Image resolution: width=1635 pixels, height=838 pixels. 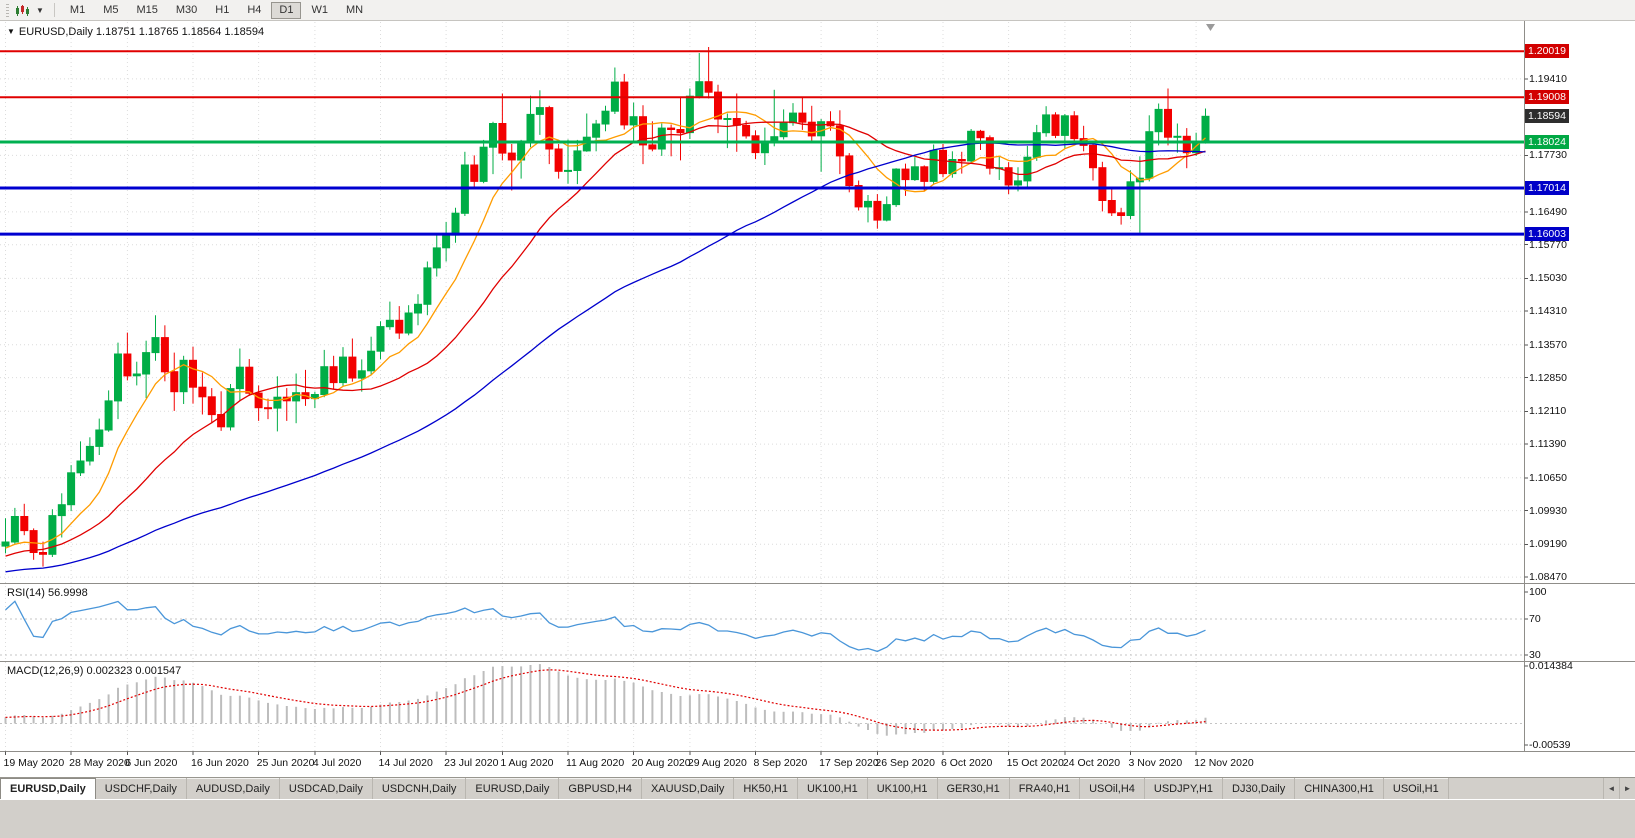 What do you see at coordinates (1548, 211) in the screenshot?
I see `price-axis-tick: 1.16490` at bounding box center [1548, 211].